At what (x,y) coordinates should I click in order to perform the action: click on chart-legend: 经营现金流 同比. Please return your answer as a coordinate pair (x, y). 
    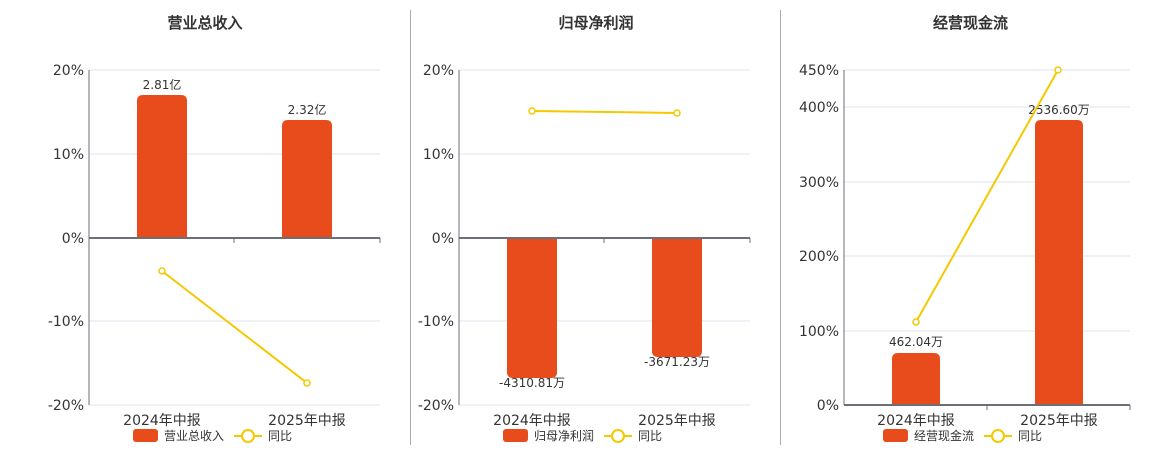
    Looking at the image, I should click on (962, 435).